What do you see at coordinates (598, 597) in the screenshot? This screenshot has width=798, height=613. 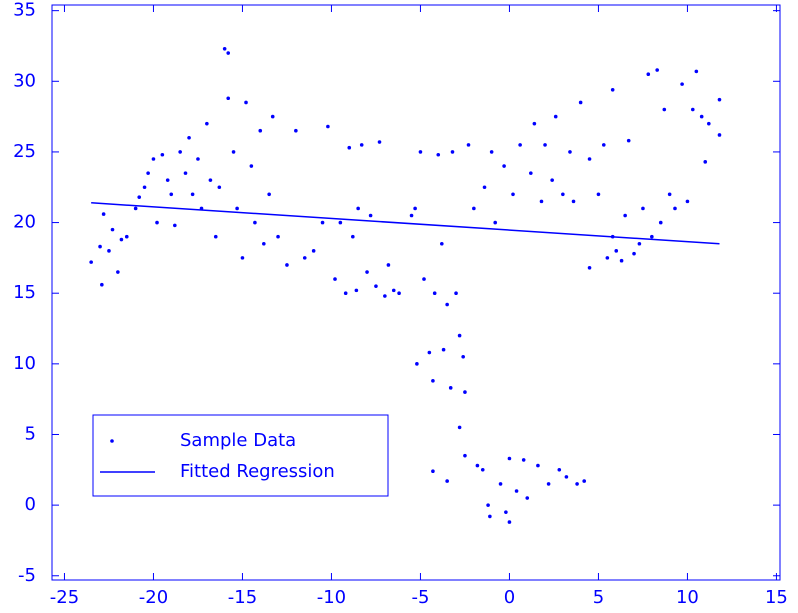 I see `x-tick-label: 5` at bounding box center [598, 597].